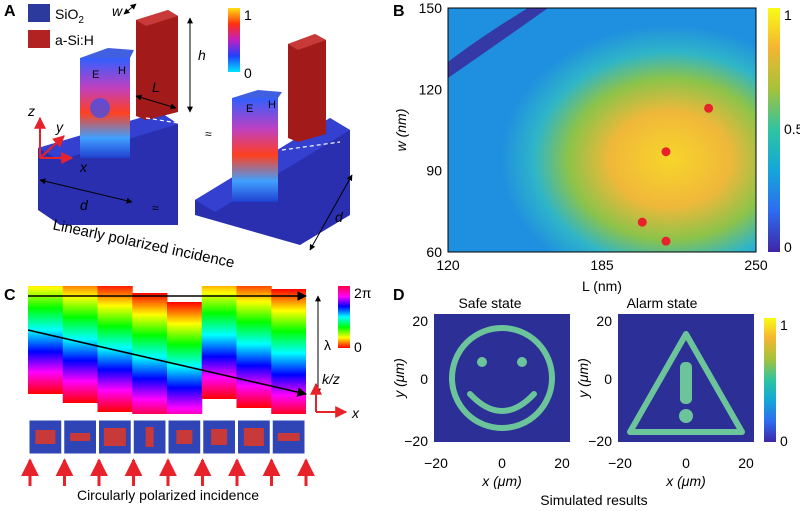 The height and width of the screenshot is (511, 800). What do you see at coordinates (358, 347) in the screenshot?
I see `phase-colorbar-min: 0` at bounding box center [358, 347].